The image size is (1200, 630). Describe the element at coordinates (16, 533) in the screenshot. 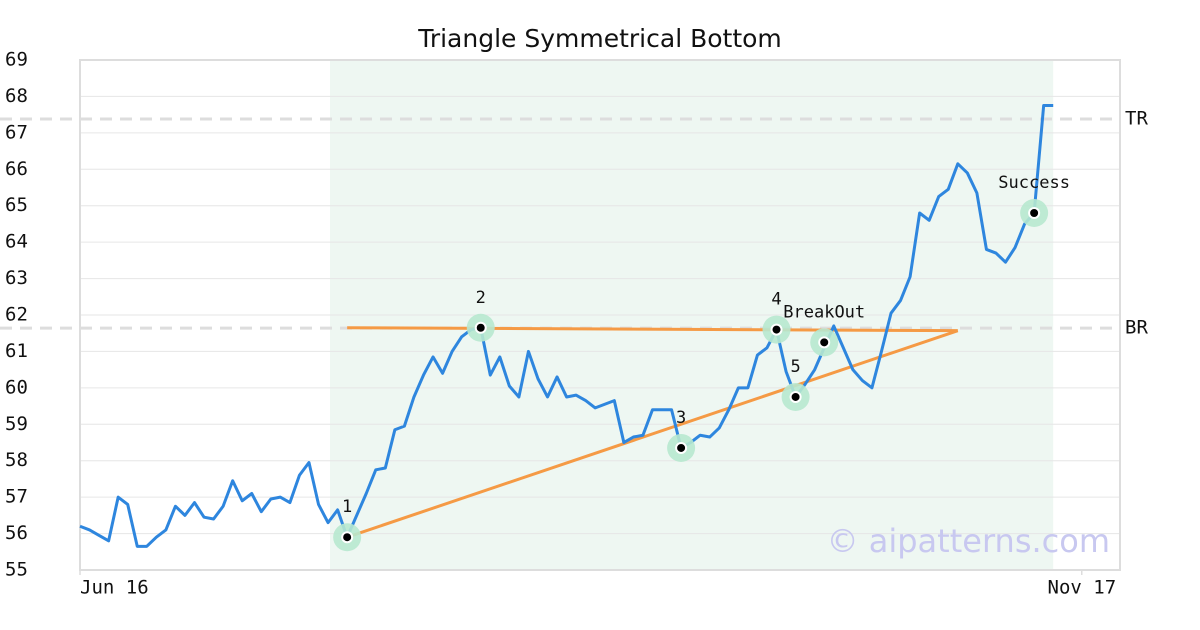

I see `y-tick-label: 56` at that location.